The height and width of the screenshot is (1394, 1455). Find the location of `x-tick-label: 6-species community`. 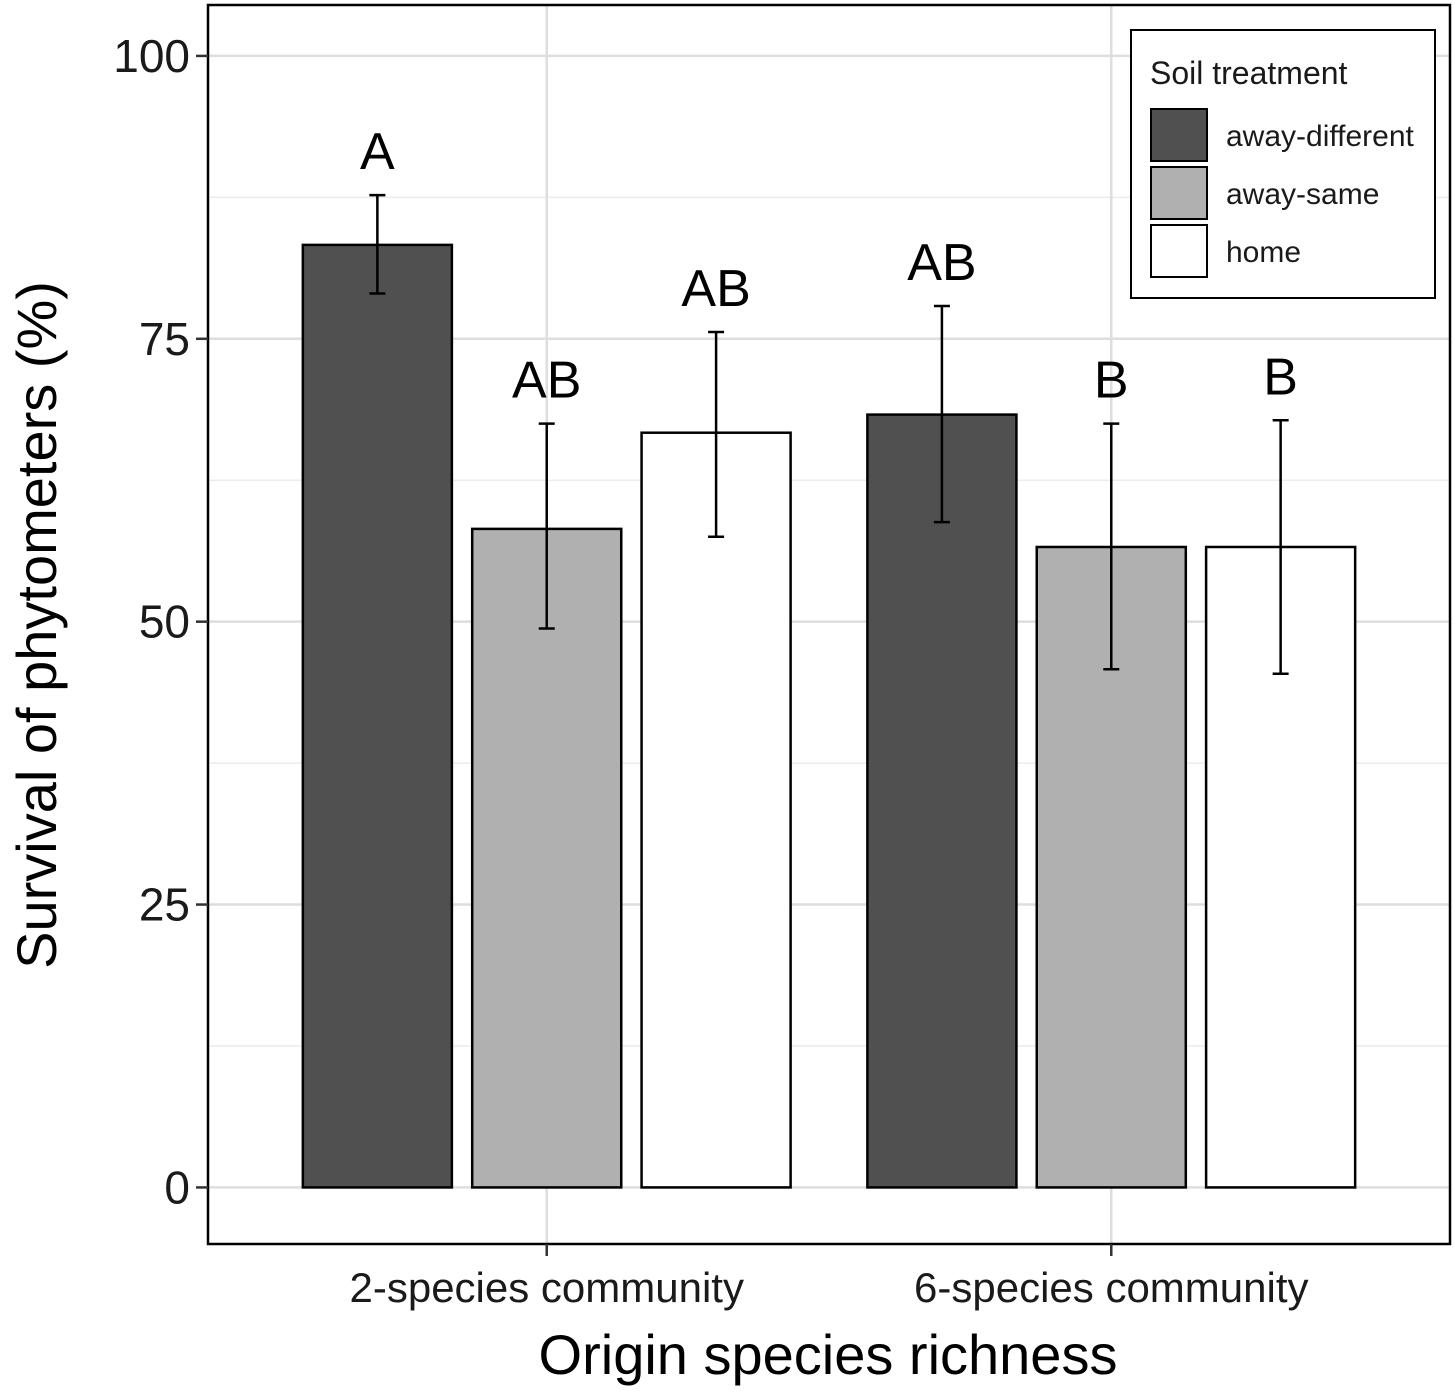

x-tick-label: 6-species community is located at coordinates (1111, 1287).